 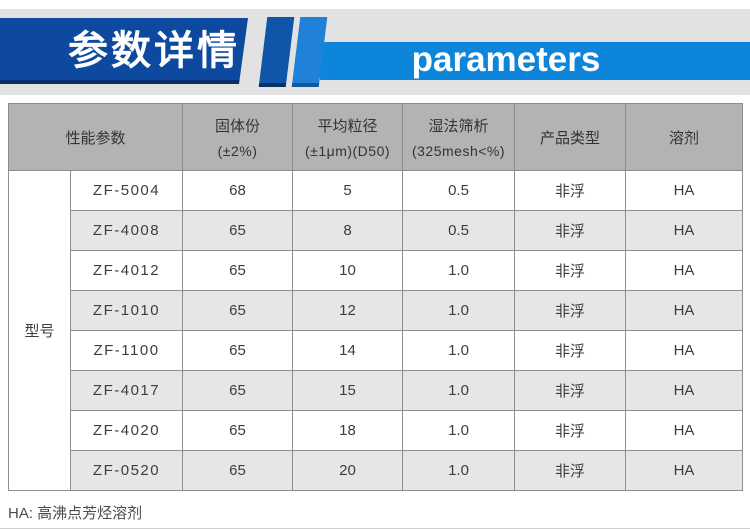 I want to click on table-row: ZF-1010 65 12 1.0 非浮 HA, so click(x=376, y=310).